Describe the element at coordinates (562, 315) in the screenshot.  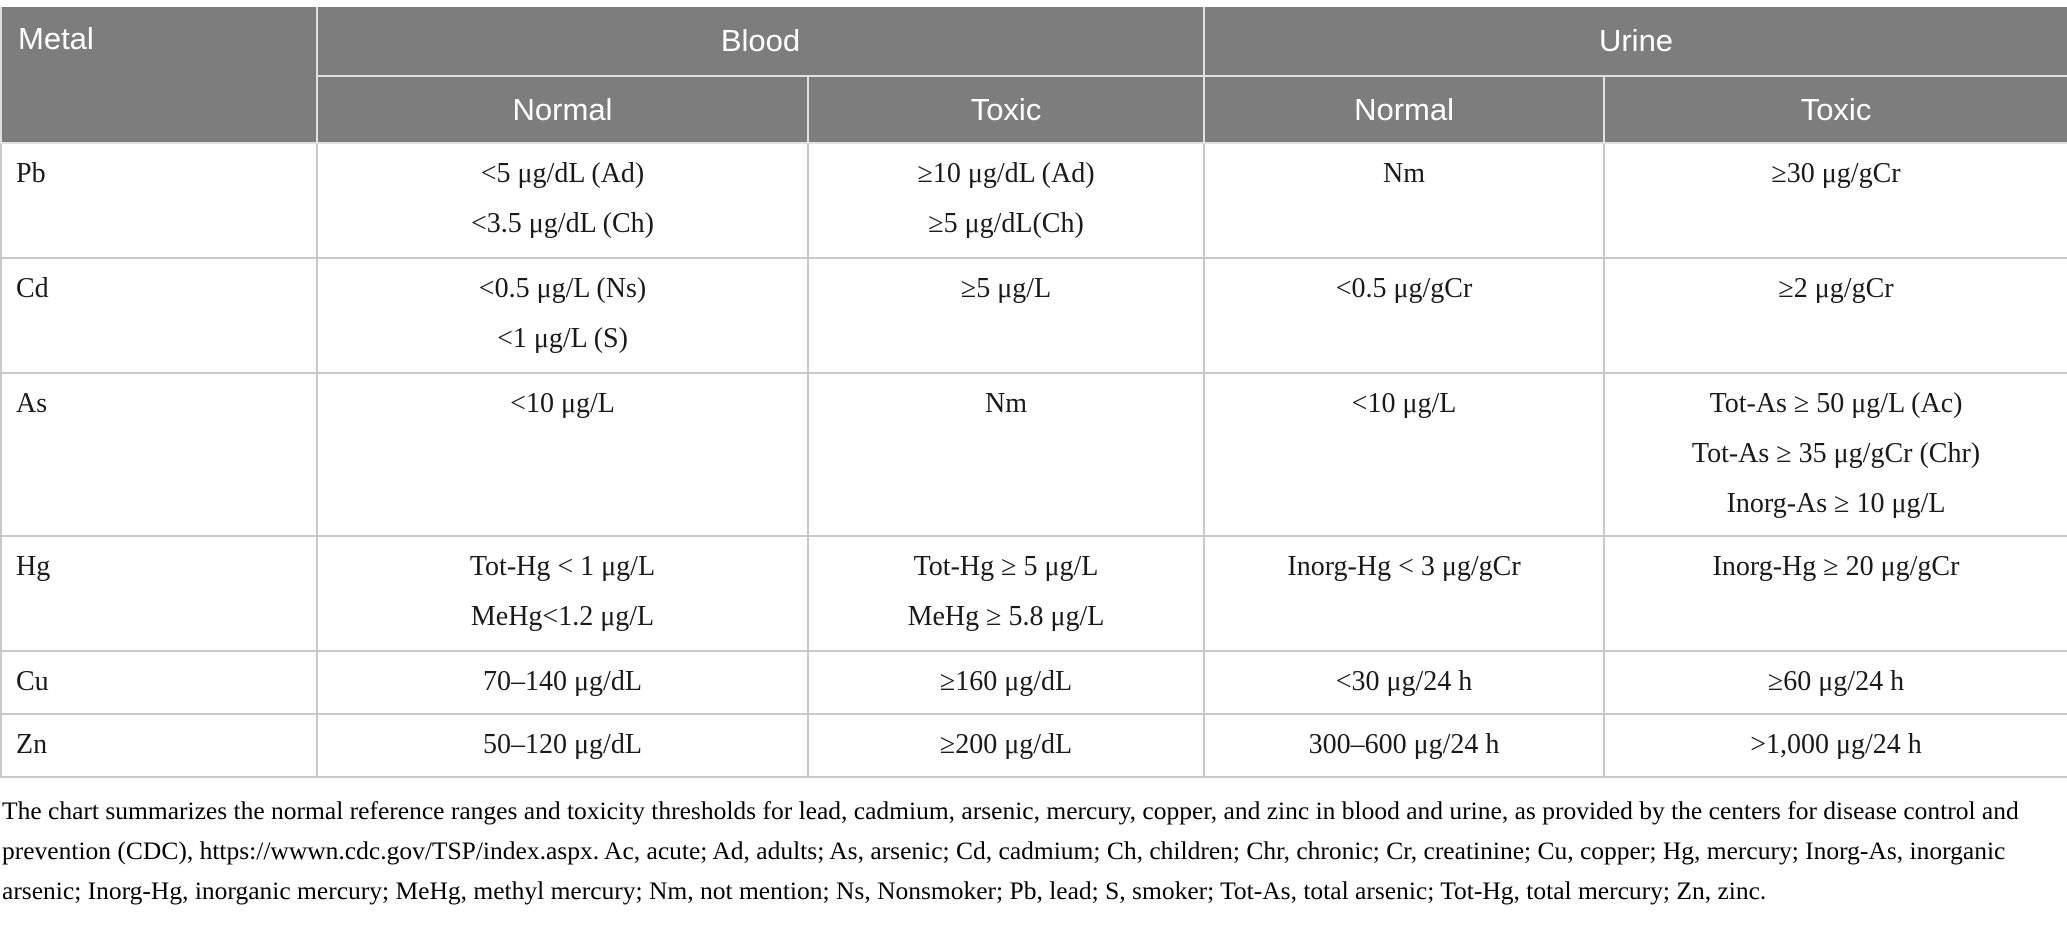
I see `blood-normal-cell: <0.5 μg/L (Ns) <1 μg/L (S)` at that location.